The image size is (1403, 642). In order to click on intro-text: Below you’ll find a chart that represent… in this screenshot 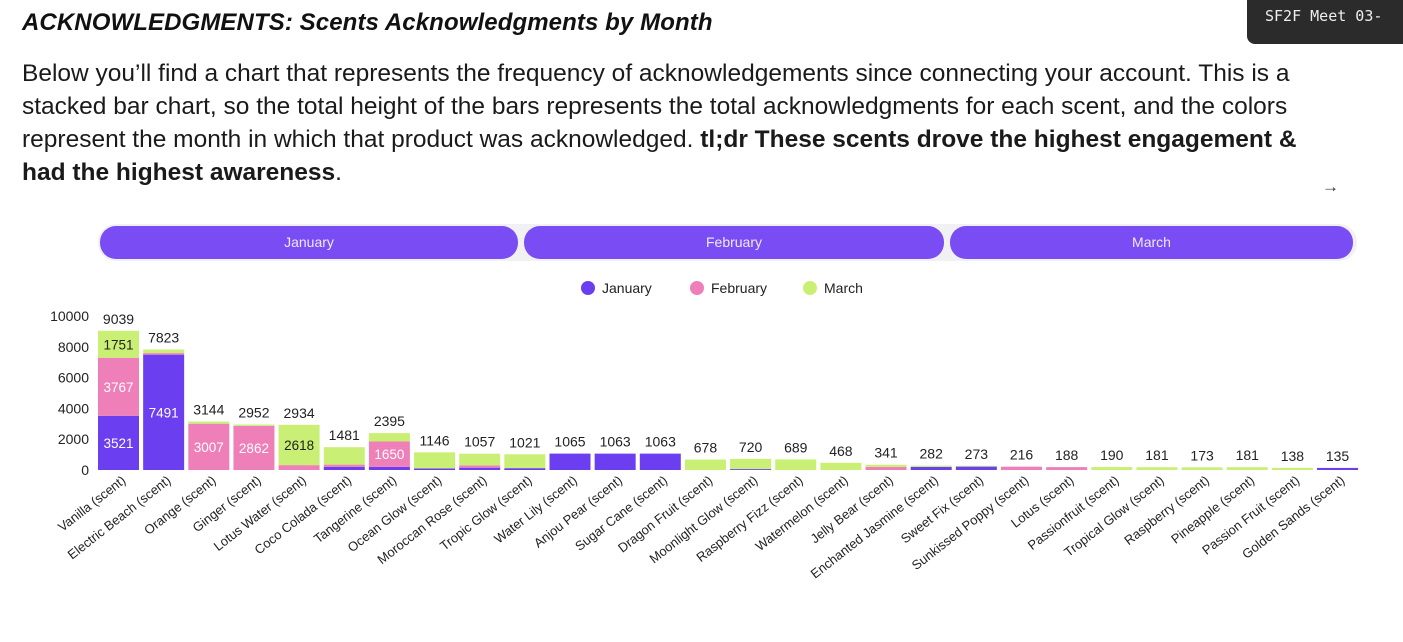, I will do `click(656, 106)`.